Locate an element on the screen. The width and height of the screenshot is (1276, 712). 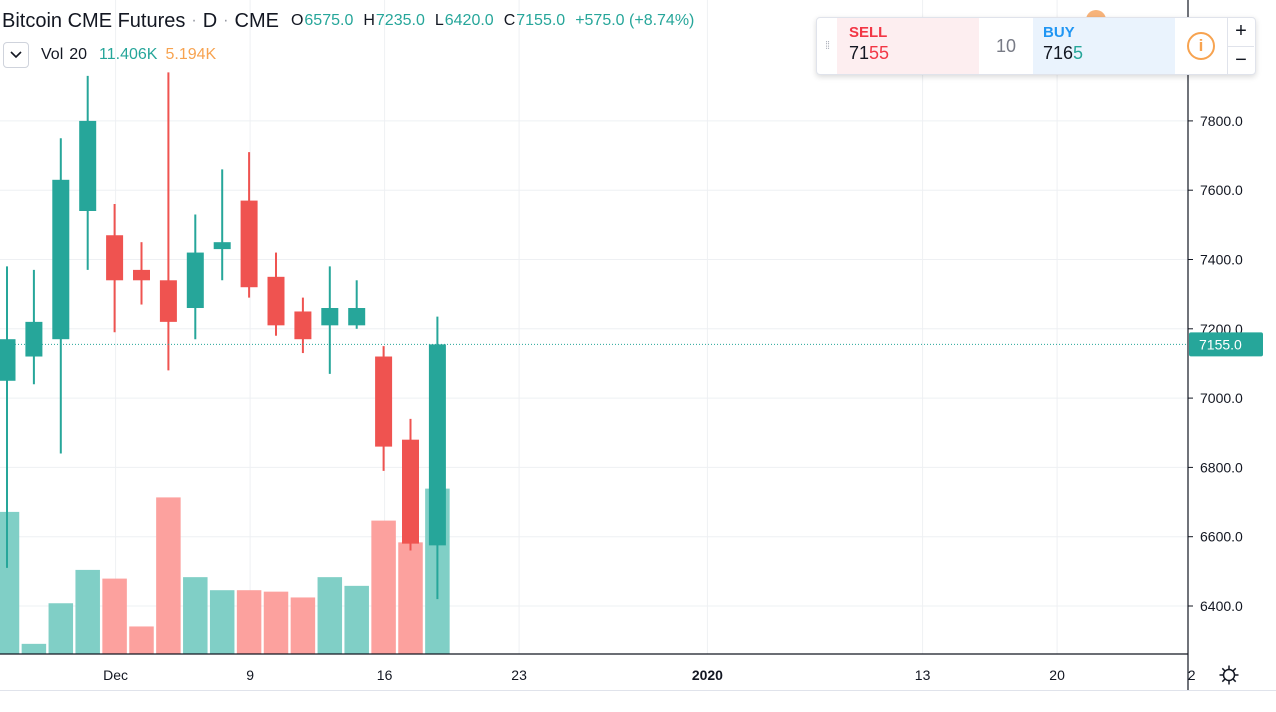
volume-length: 20 is located at coordinates (78, 54).